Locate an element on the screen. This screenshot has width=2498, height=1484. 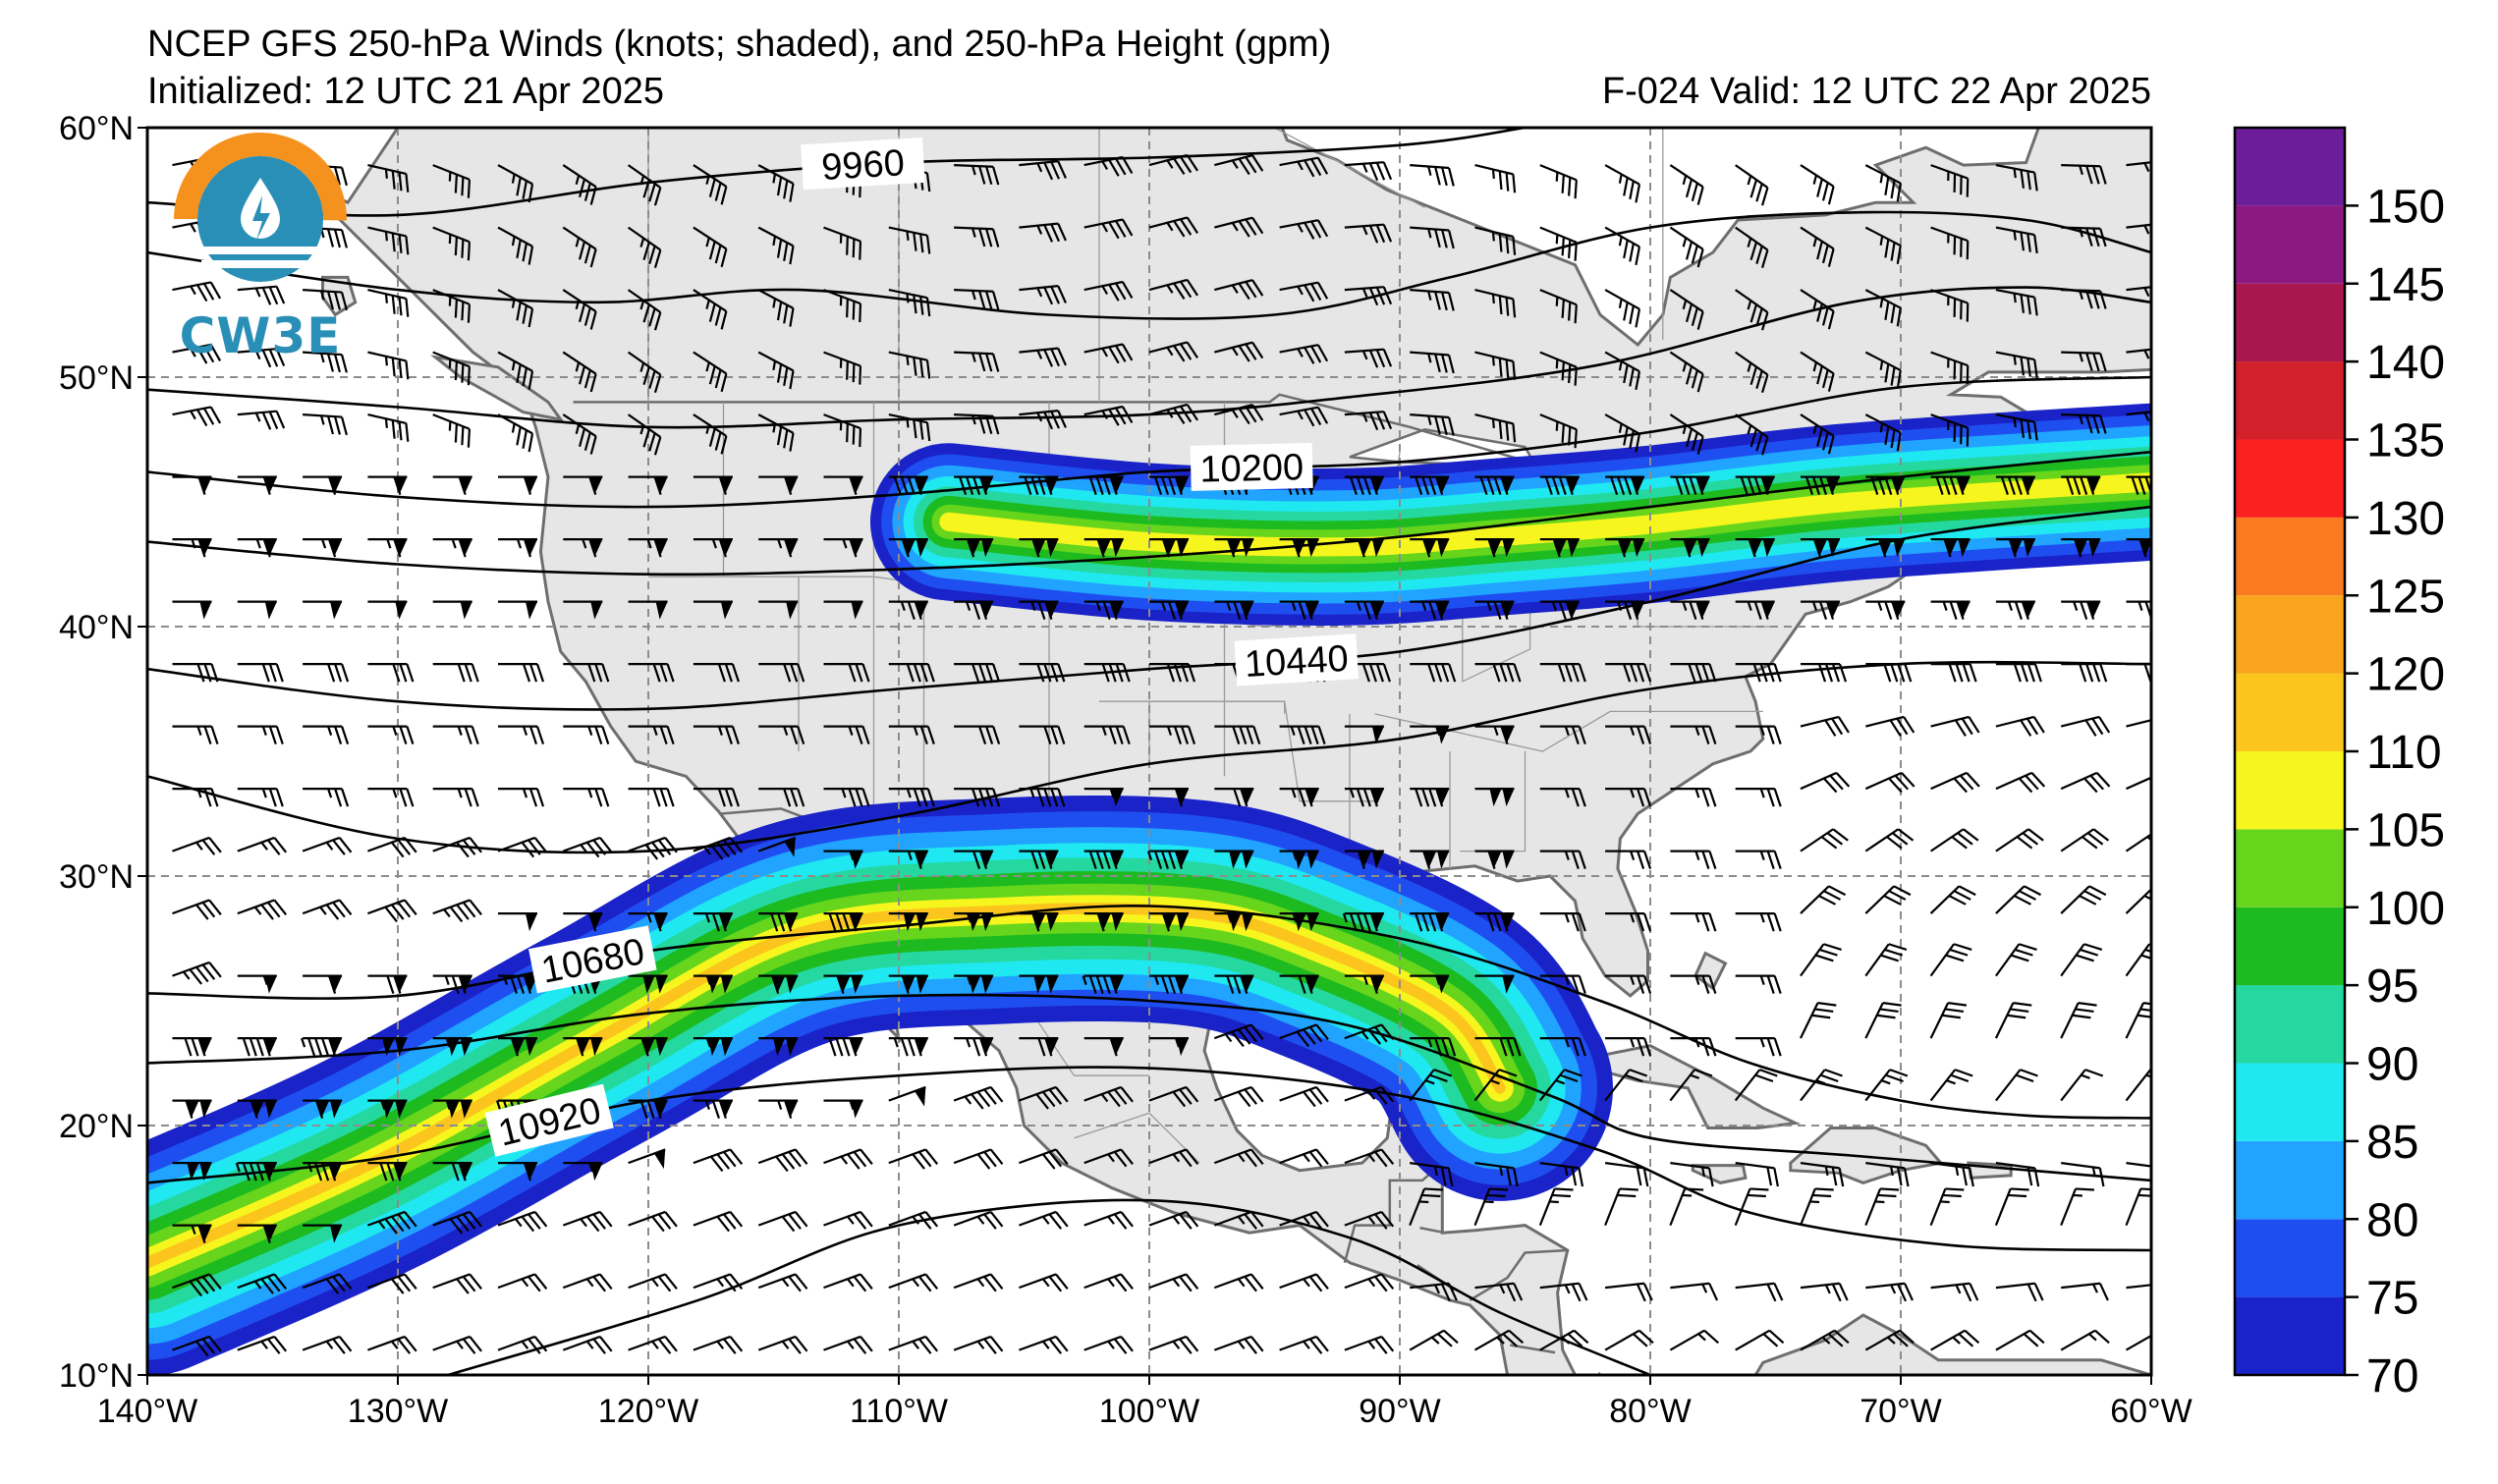
colorbar-tick-label: 145 is located at coordinates (2405, 285).